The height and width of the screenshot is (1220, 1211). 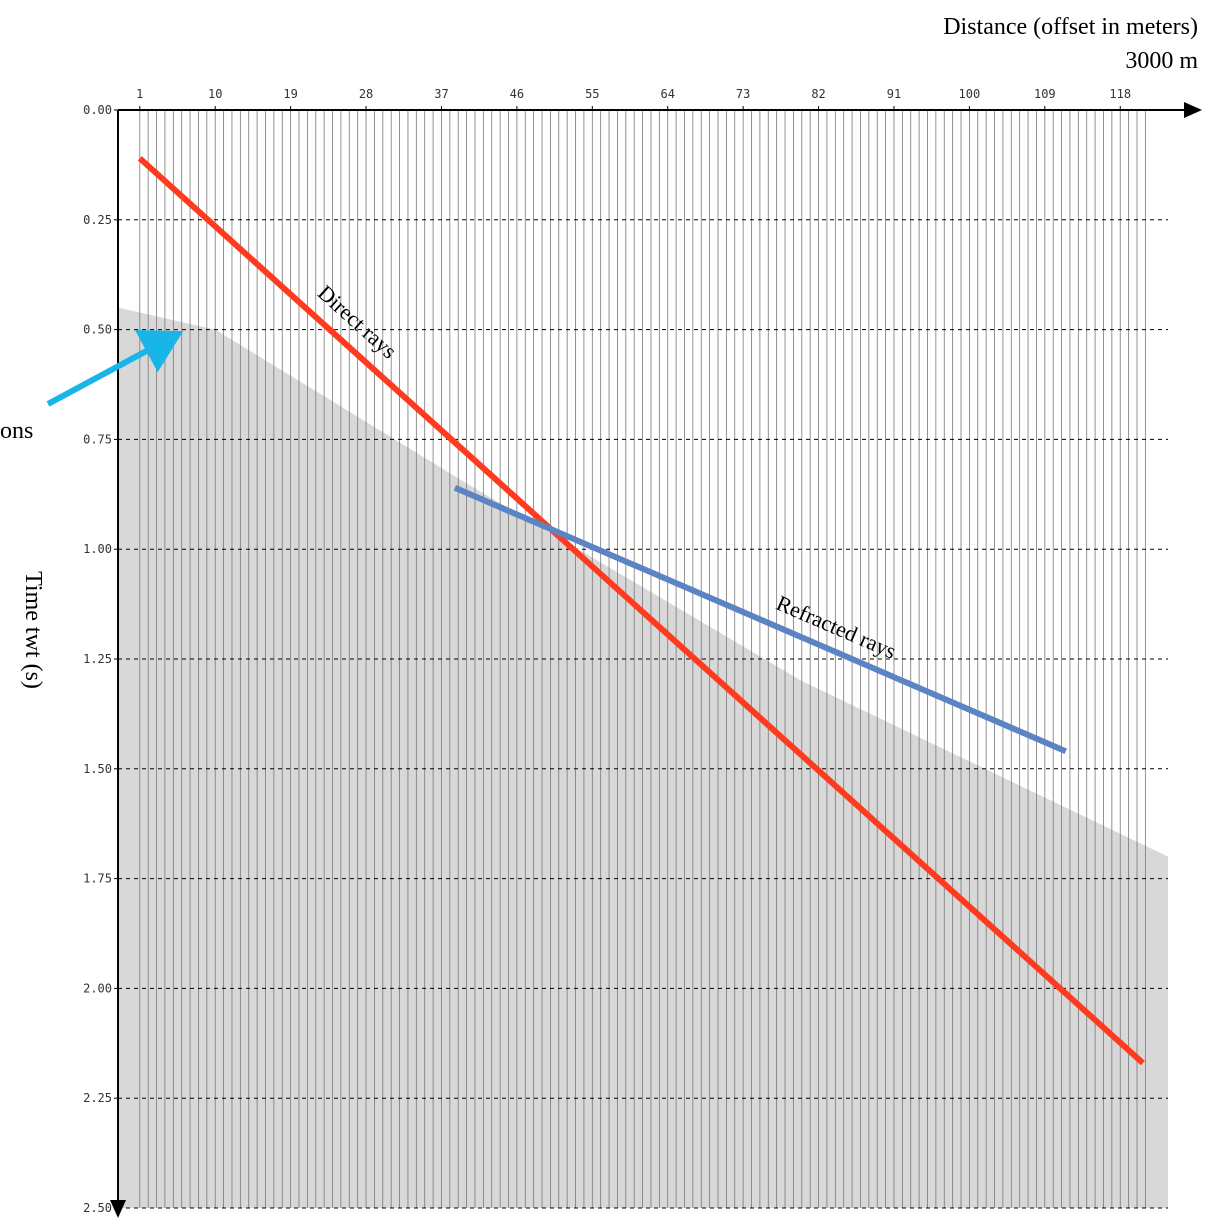 What do you see at coordinates (970, 94) in the screenshot?
I see `x-tick-label: 100` at bounding box center [970, 94].